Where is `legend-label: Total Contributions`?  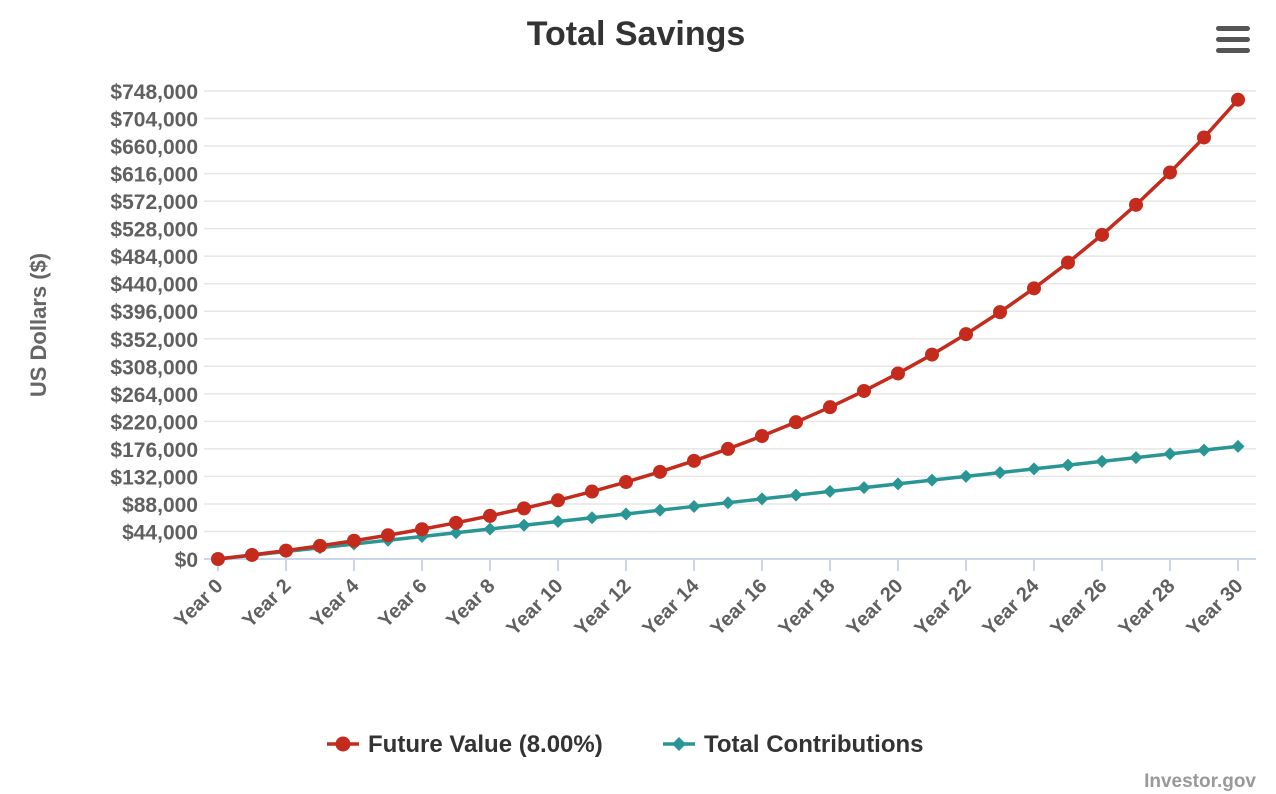 legend-label: Total Contributions is located at coordinates (814, 744).